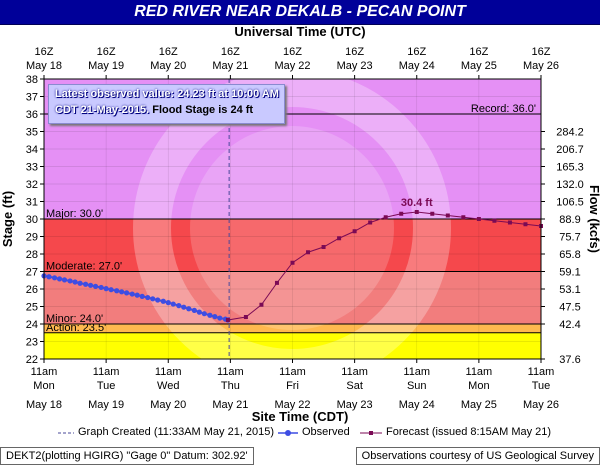 The width and height of the screenshot is (600, 465). I want to click on minor-zone, so click(292, 328).